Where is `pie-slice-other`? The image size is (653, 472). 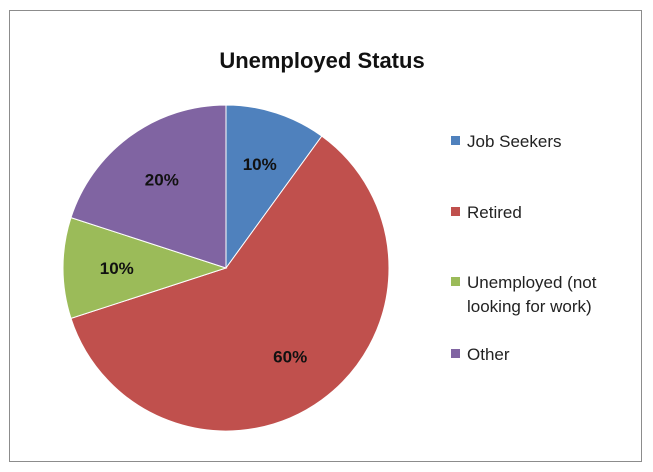
pie-slice-other is located at coordinates (148, 186).